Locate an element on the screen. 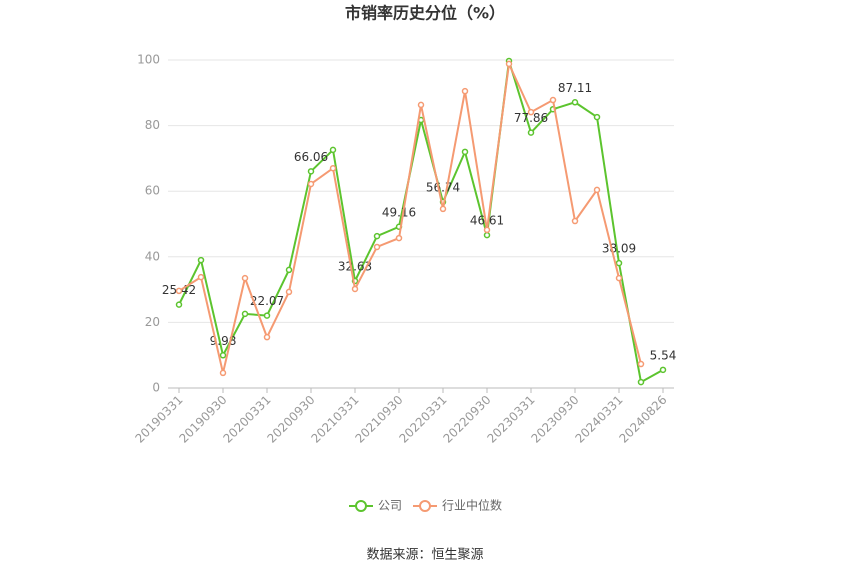 Image resolution: width=850 pixels, height=579 pixels. chart-title: 市销率历史分位（%） is located at coordinates (425, 13).